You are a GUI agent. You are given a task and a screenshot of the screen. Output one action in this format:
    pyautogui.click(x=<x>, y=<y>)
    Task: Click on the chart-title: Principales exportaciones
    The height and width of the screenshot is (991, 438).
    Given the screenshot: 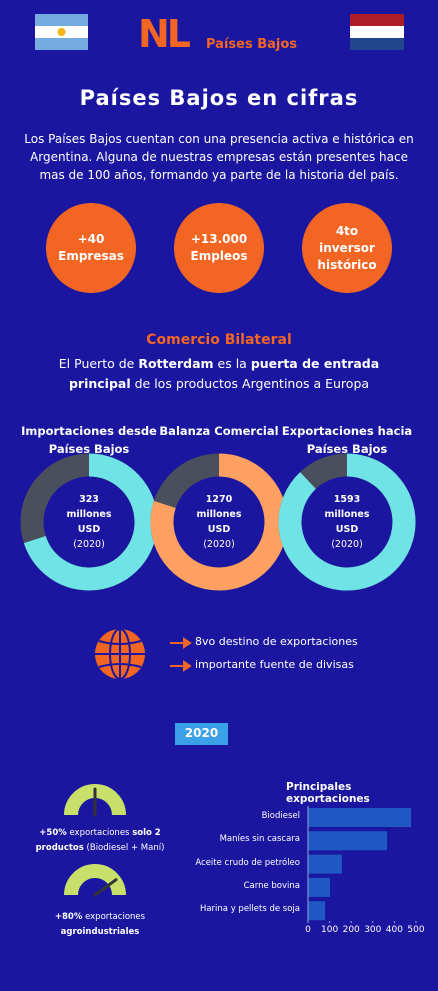 What is the action you would take?
    pyautogui.click(x=328, y=793)
    